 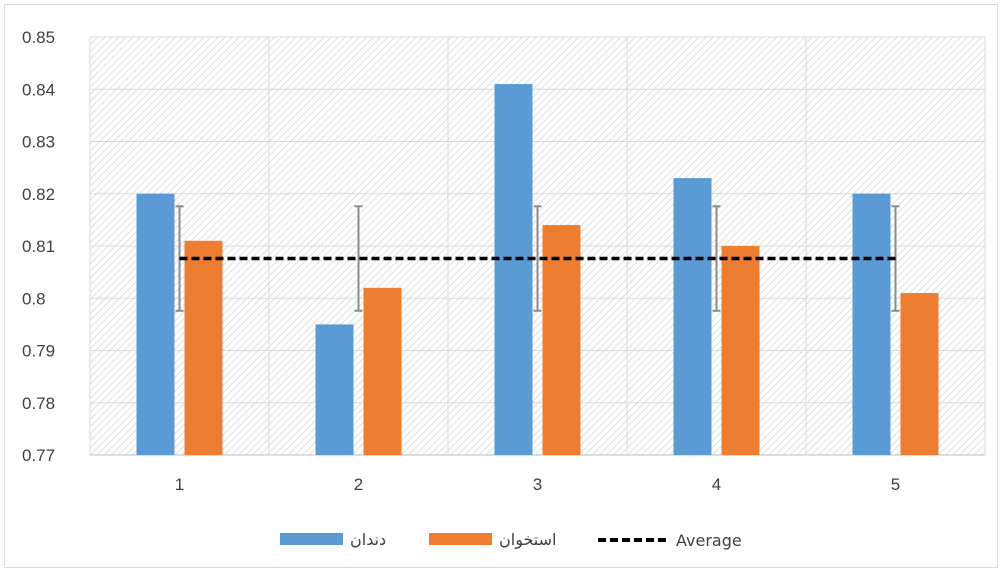 I want to click on y-tick-label: 0.78, so click(x=38, y=403).